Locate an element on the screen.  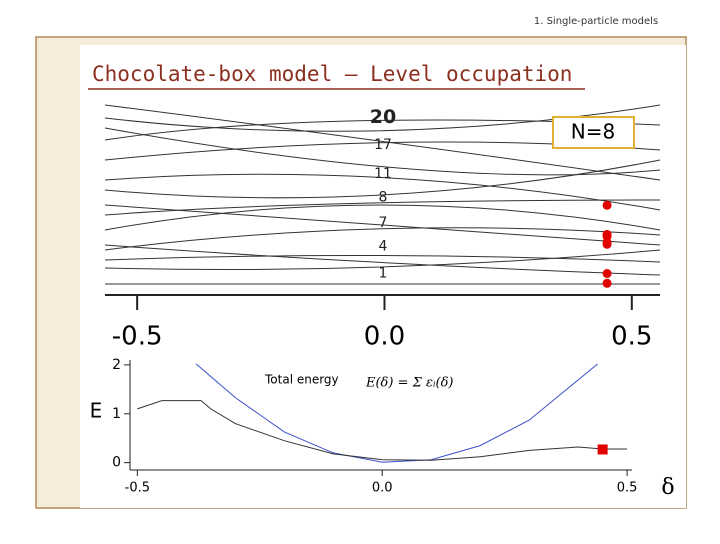
annotation-box is located at coordinates (593, 132).